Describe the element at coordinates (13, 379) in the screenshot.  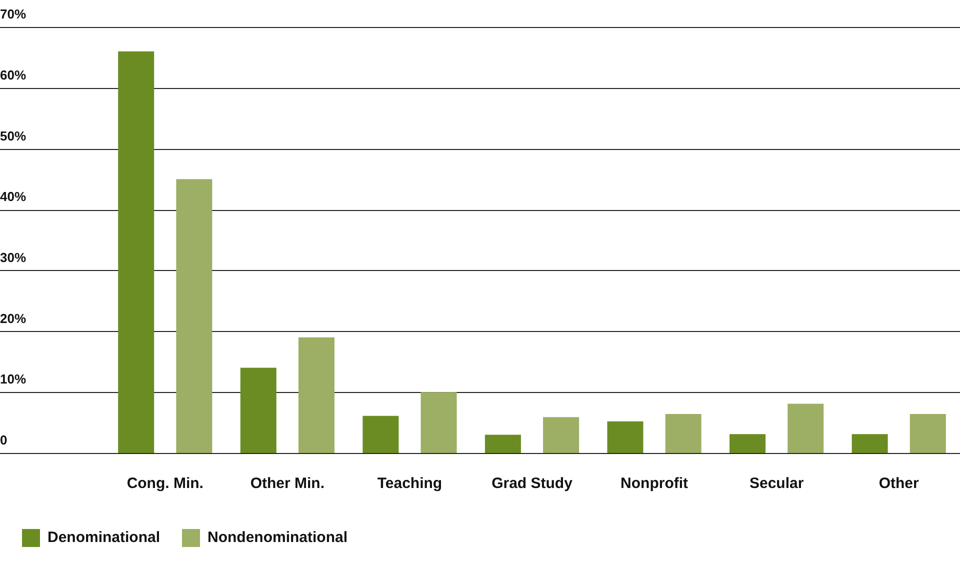
I see `y-tick-label: 10%` at that location.